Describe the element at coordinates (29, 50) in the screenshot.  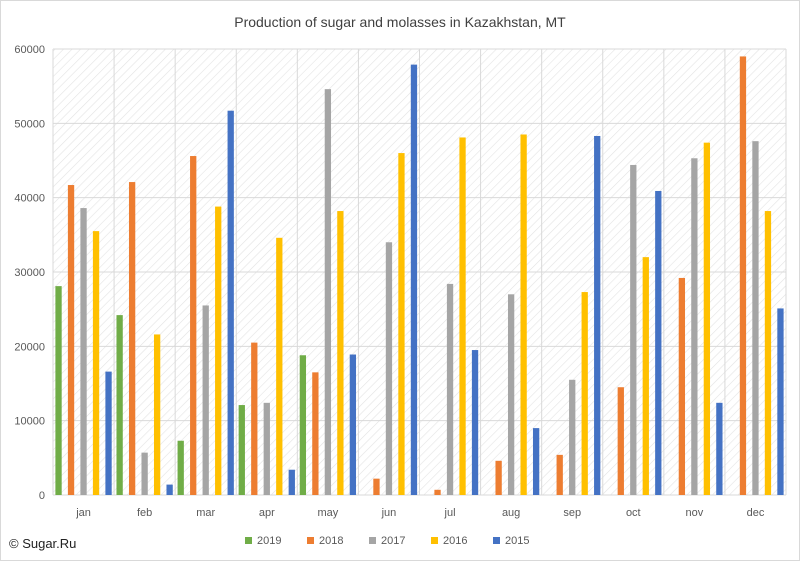
I see `y-tick-label: 60000` at that location.